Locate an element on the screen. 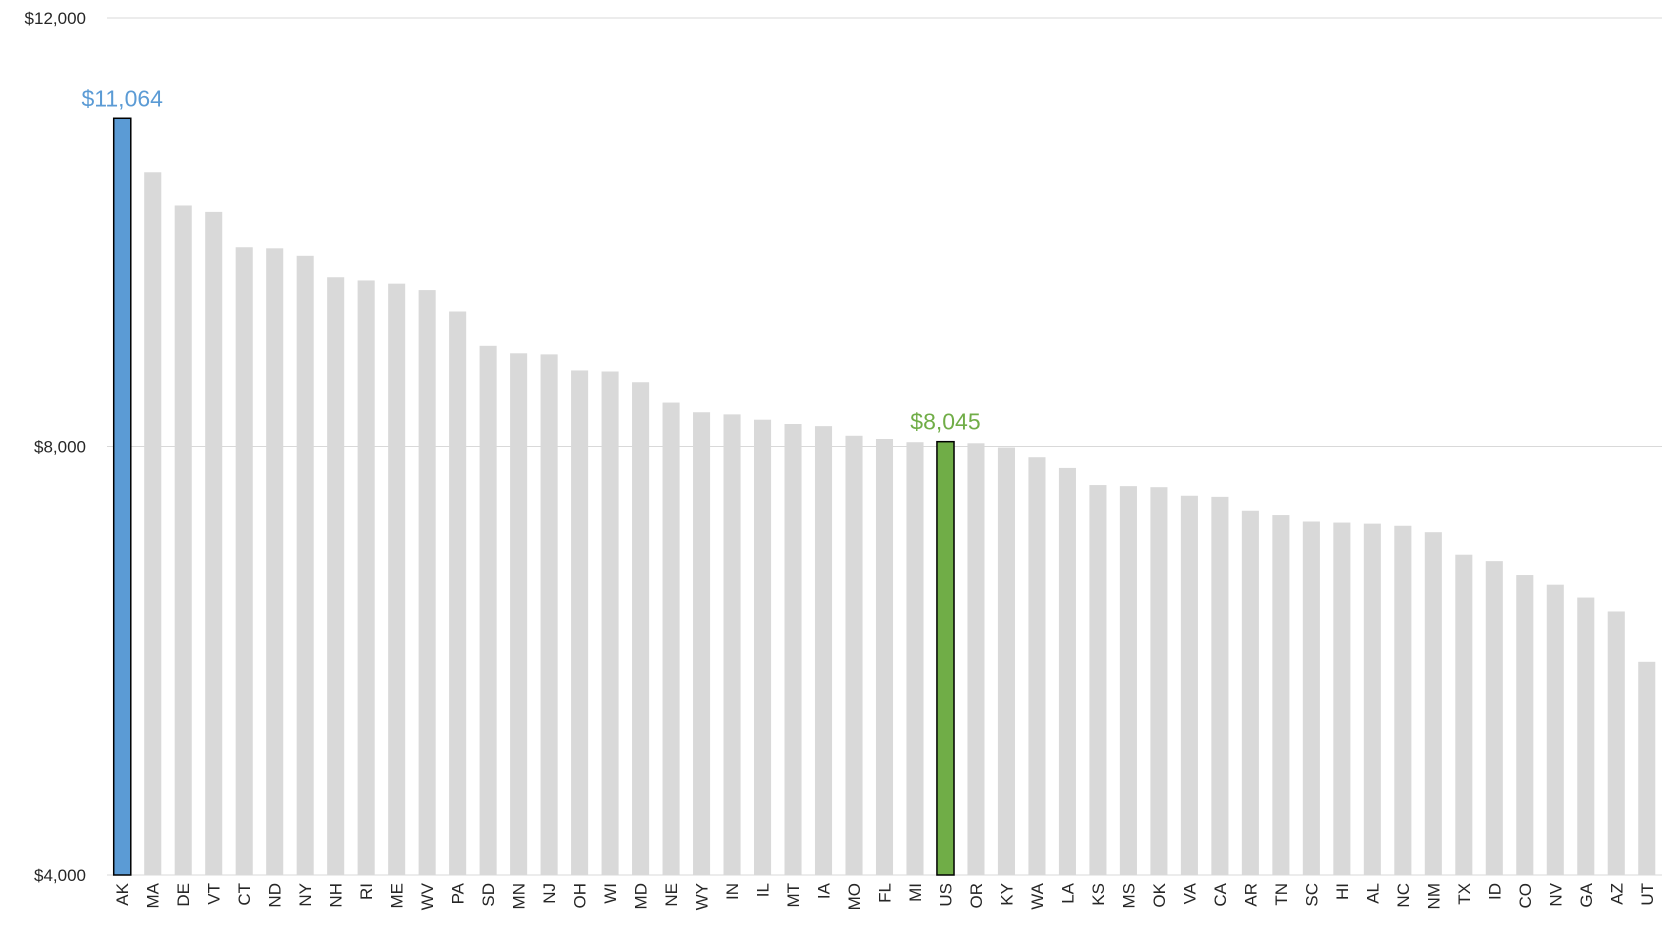 The width and height of the screenshot is (1669, 927). x-tick-label: WY is located at coordinates (702, 896).